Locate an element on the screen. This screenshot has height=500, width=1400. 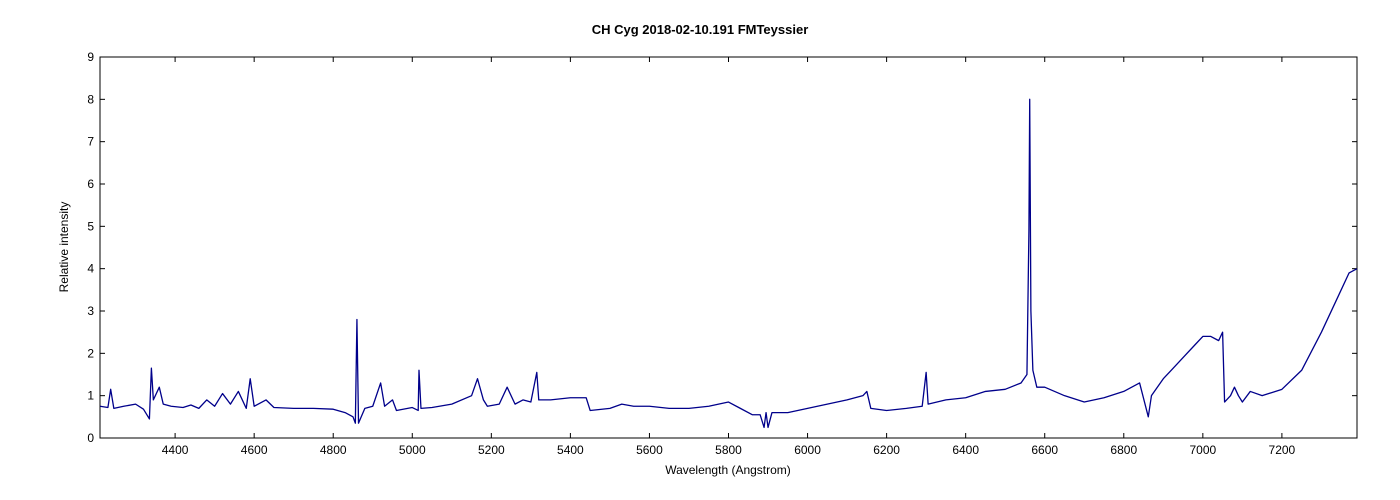
x-tick-label: 6600 is located at coordinates (1044, 450).